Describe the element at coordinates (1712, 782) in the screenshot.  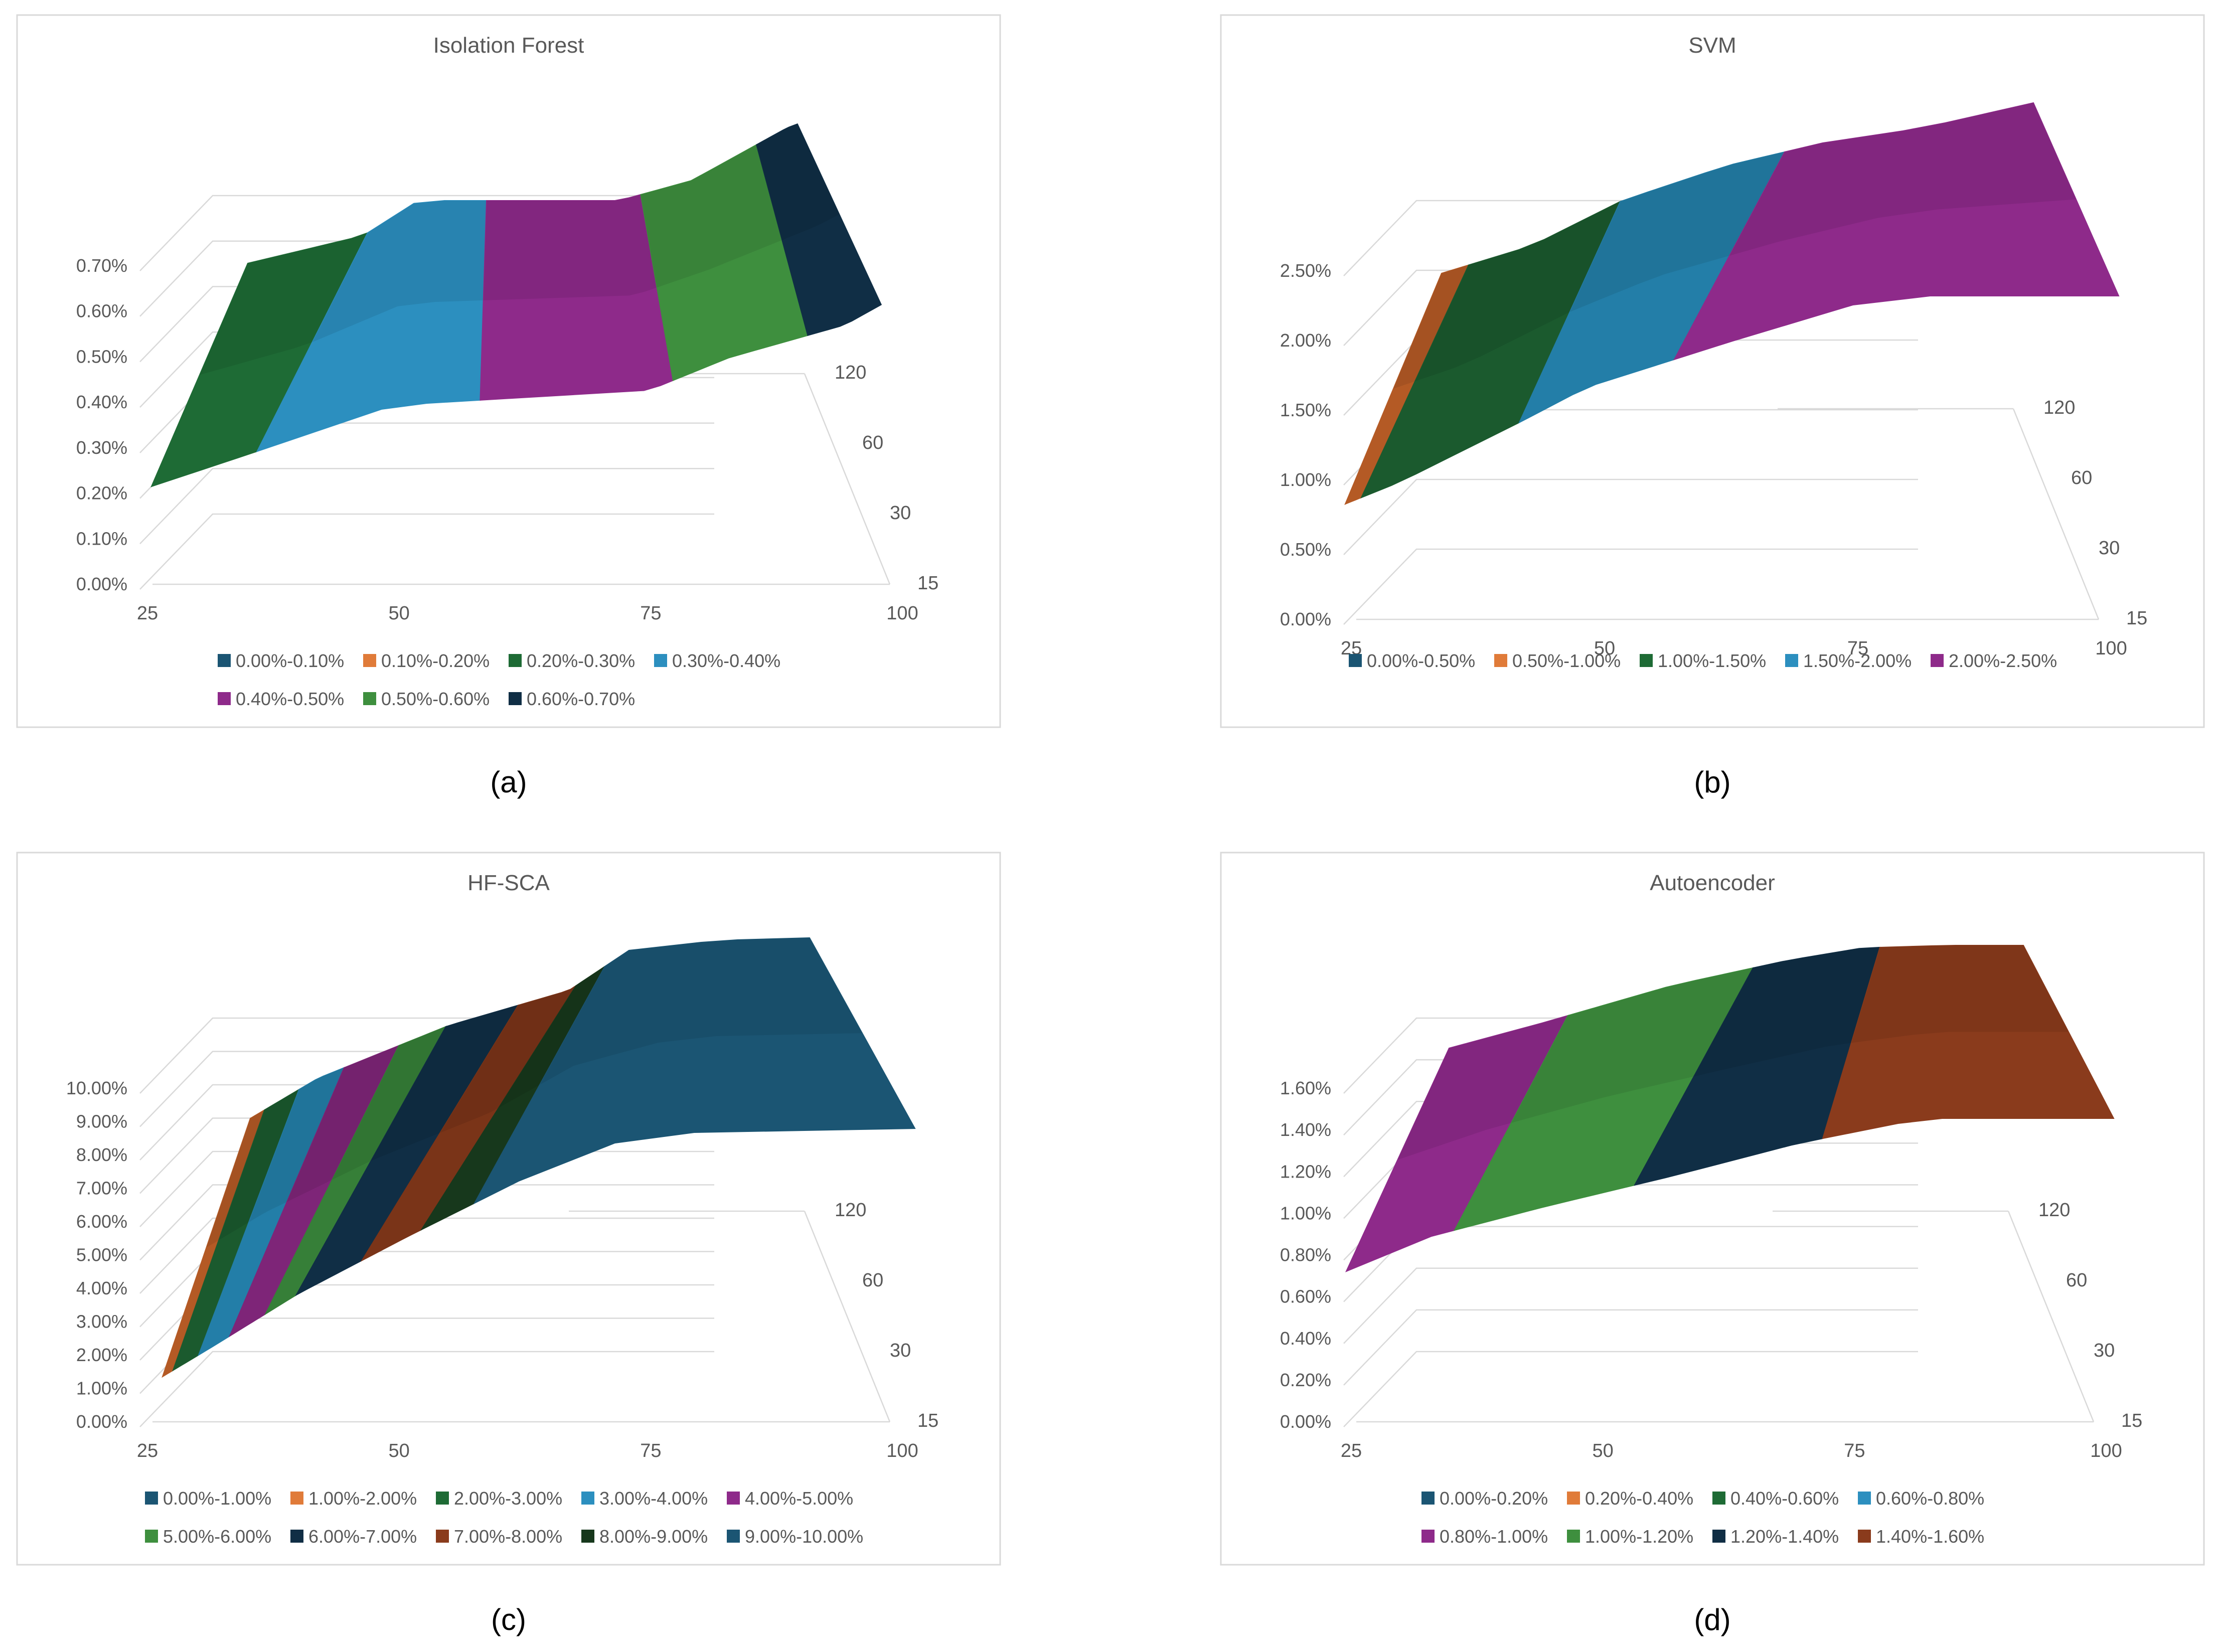
I see `panel-caption: (b)` at that location.